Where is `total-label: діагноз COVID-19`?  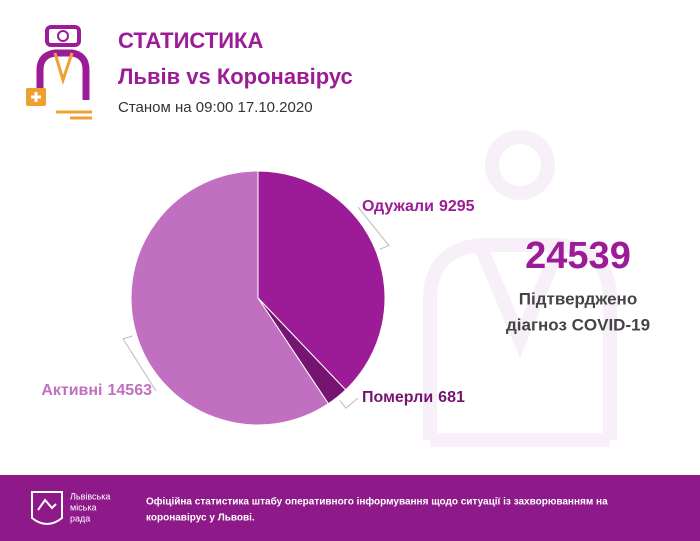 total-label: діагноз COVID-19 is located at coordinates (578, 324).